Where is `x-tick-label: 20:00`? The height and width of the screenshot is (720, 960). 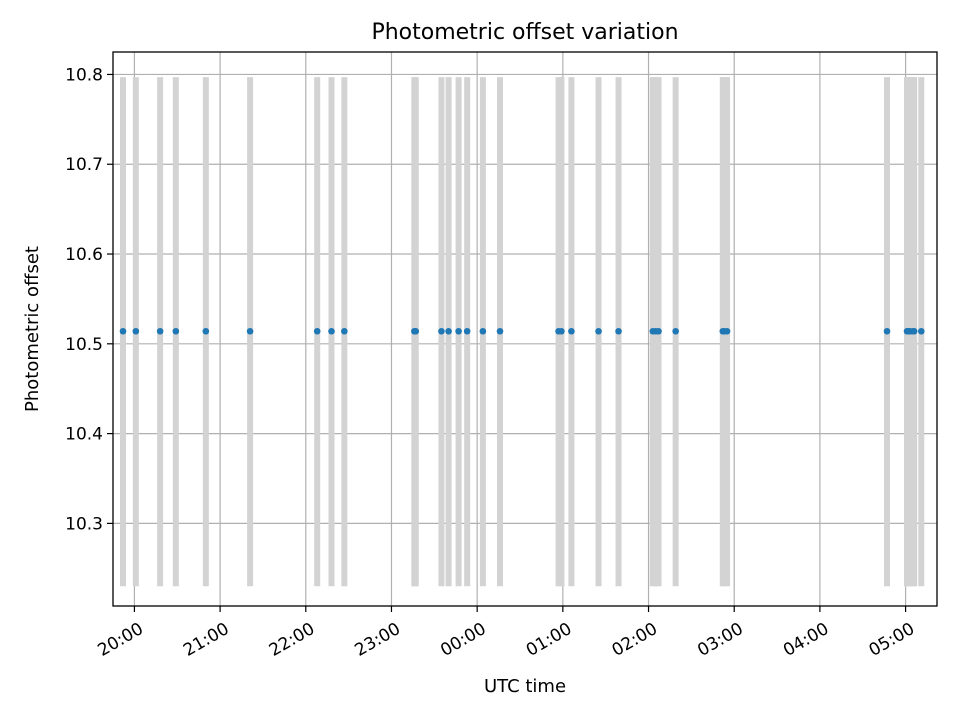 x-tick-label: 20:00 is located at coordinates (120, 640).